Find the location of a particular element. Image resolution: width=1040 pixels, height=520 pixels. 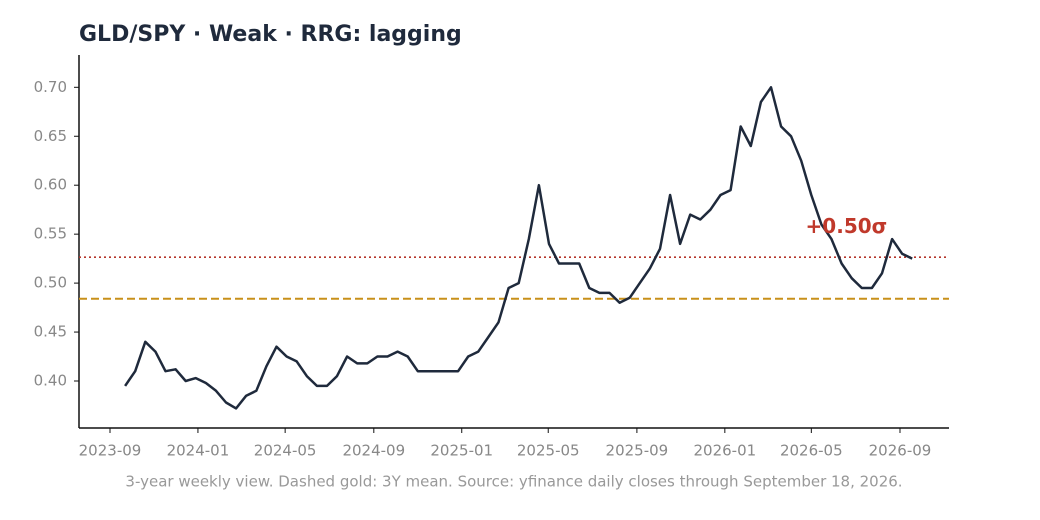

y-tick-label: 0.65 is located at coordinates (50, 136).